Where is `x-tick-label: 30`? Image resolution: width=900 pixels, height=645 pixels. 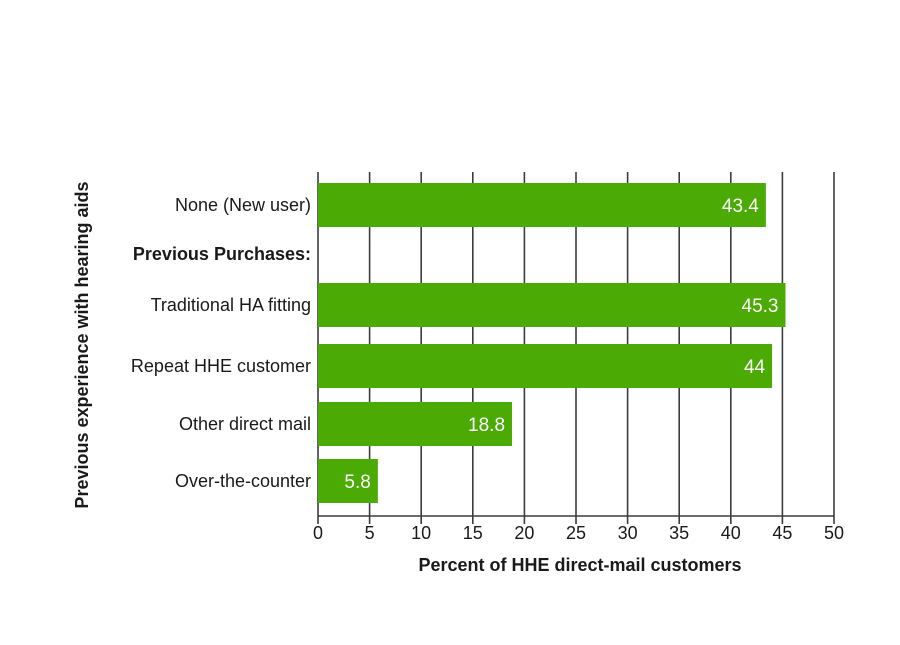 x-tick-label: 30 is located at coordinates (628, 533).